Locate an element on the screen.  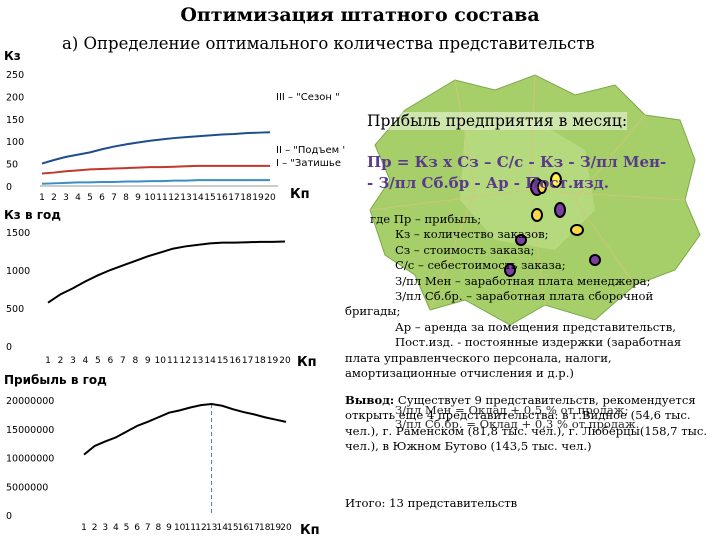
definition-item: С/с – себестоимость заказа; is located at coordinates (480, 265).